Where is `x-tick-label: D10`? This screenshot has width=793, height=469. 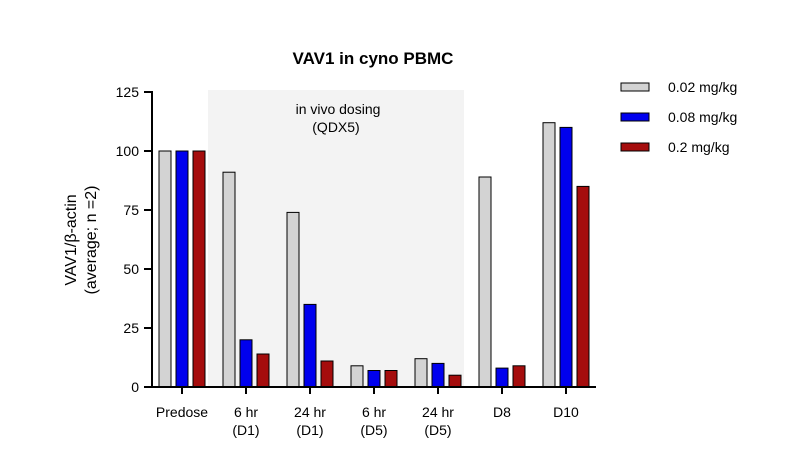
x-tick-label: D10 is located at coordinates (566, 412).